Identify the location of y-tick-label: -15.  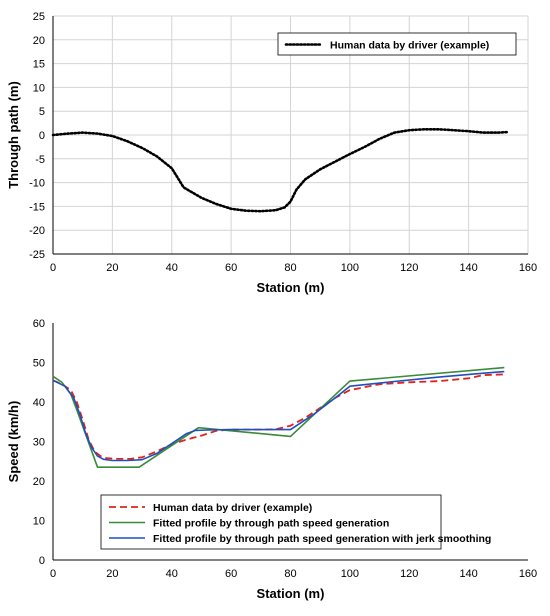
(37, 207).